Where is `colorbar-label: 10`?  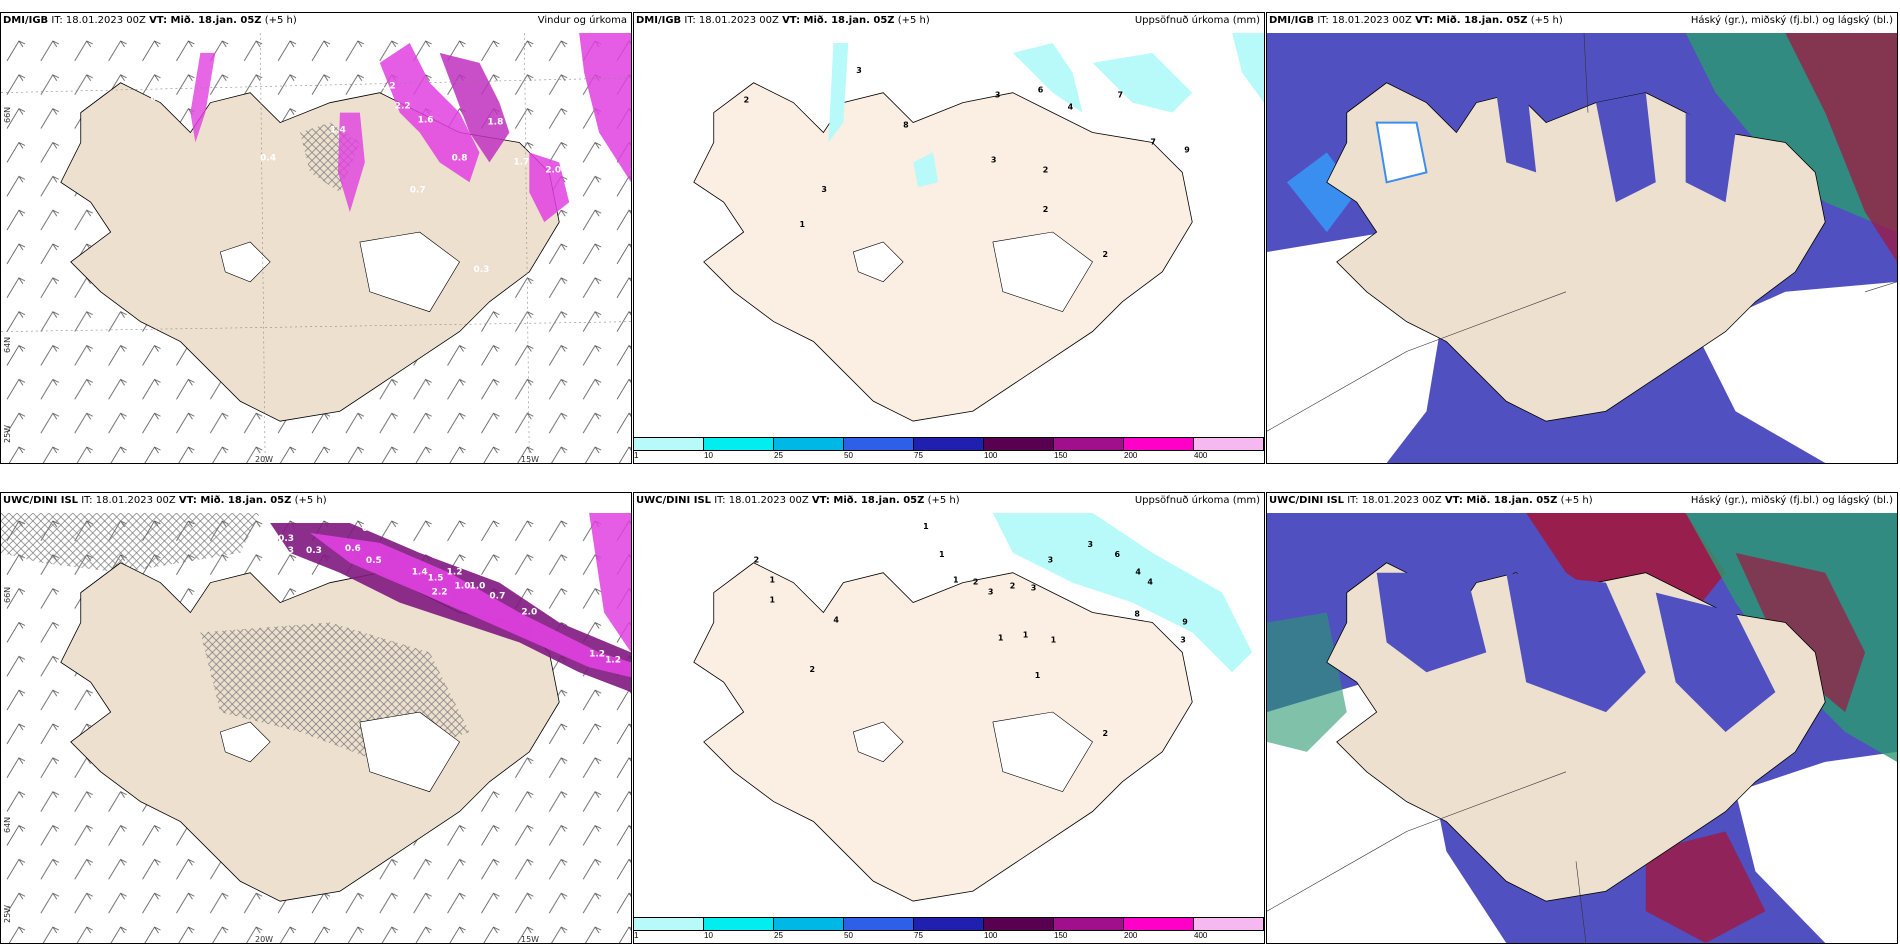 colorbar-label: 10 is located at coordinates (708, 455).